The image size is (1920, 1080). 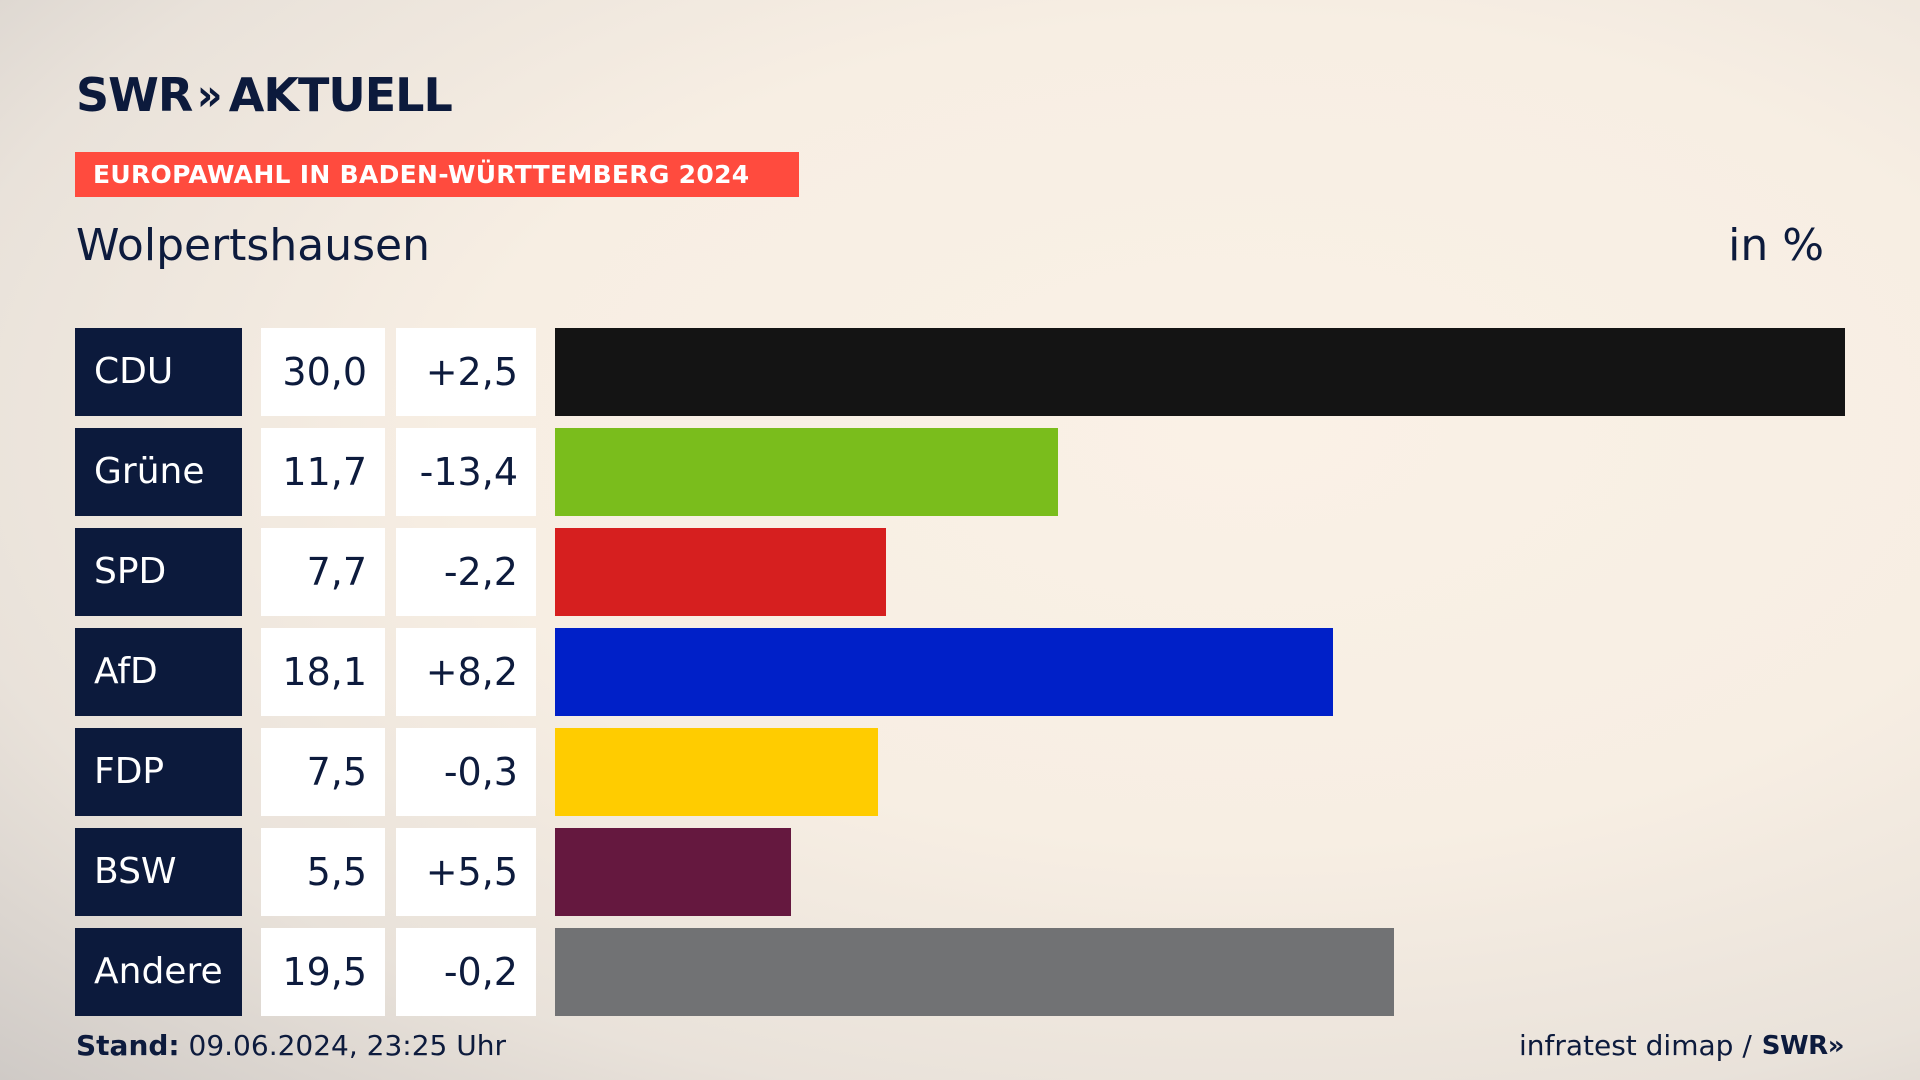 What do you see at coordinates (158, 572) in the screenshot?
I see `party-label: SPD` at bounding box center [158, 572].